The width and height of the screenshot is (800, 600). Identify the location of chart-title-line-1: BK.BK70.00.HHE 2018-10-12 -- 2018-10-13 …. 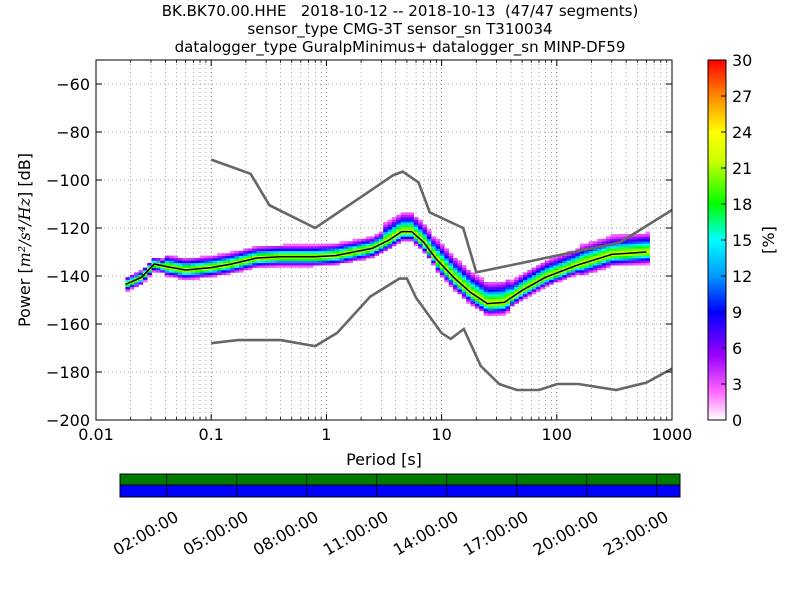
(400, 11).